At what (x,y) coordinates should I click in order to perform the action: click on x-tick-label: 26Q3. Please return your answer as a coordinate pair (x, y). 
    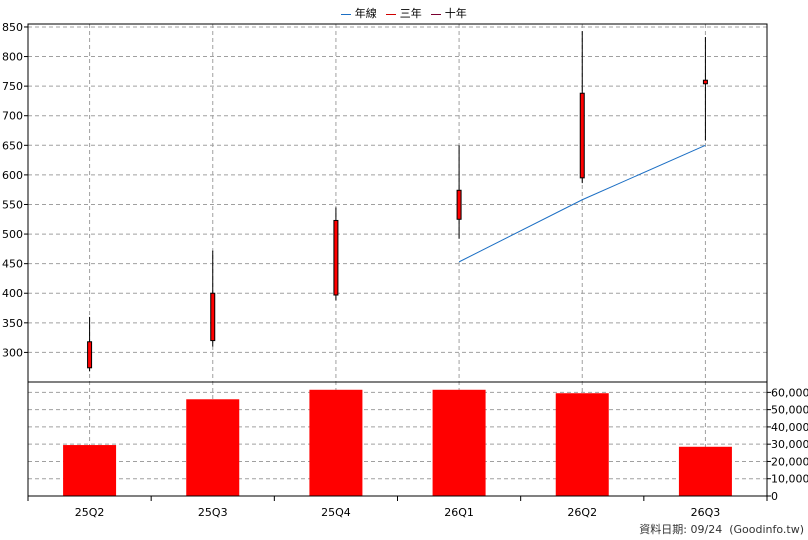
    Looking at the image, I should click on (706, 512).